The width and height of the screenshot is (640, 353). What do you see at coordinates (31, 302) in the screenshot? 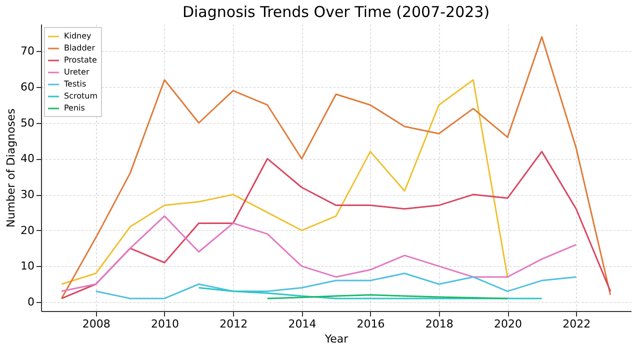
I see `y-tick-label: 0` at bounding box center [31, 302].